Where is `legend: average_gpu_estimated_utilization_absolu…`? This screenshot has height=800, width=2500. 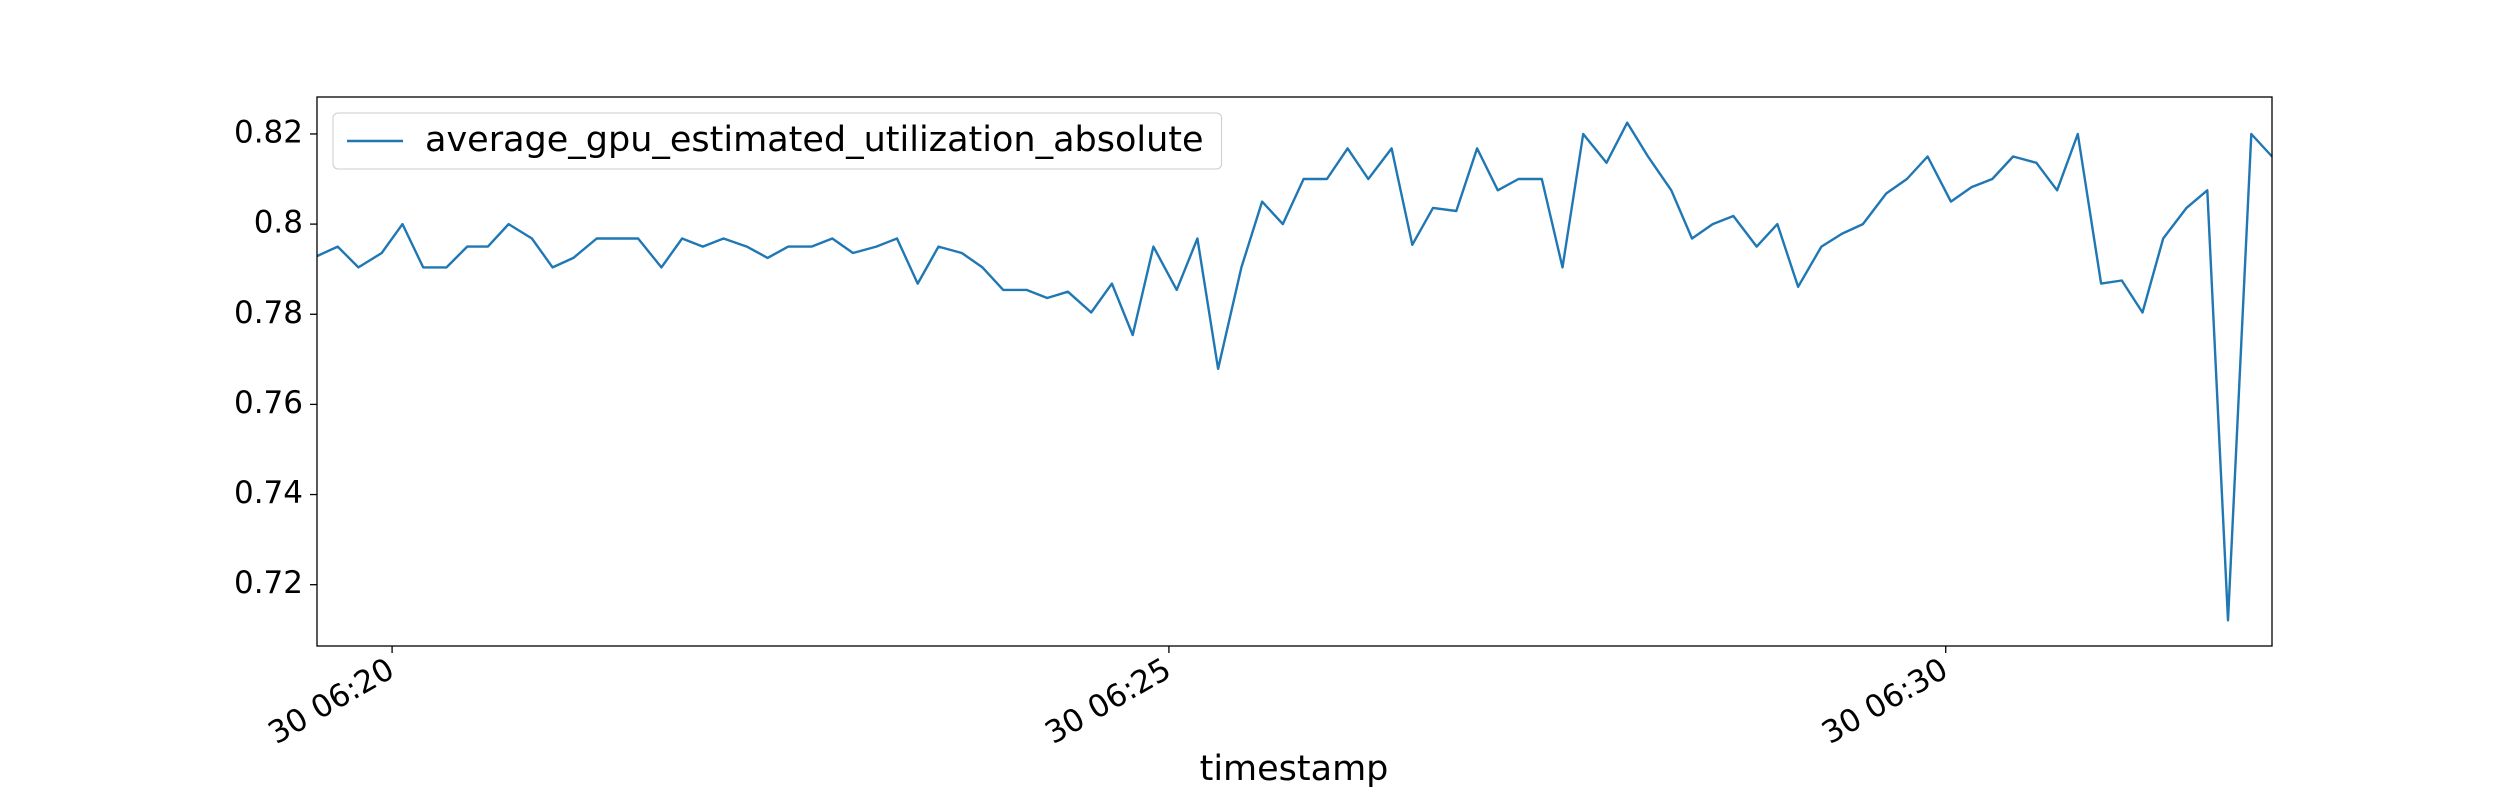 legend: average_gpu_estimated_utilization_absolu… is located at coordinates (777, 141).